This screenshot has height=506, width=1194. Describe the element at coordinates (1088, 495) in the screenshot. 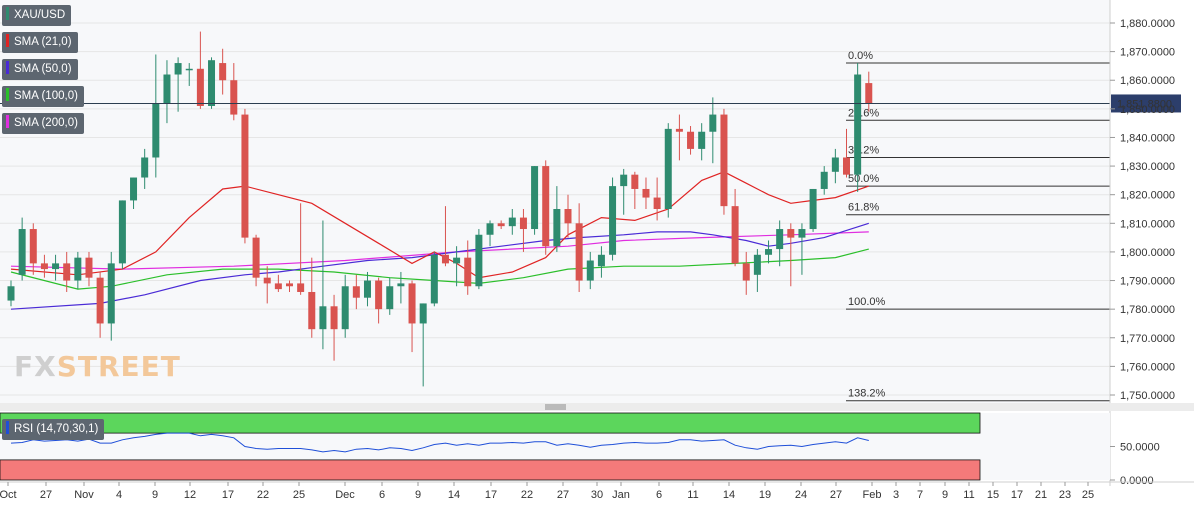

I see `x-tick-label: 25` at that location.